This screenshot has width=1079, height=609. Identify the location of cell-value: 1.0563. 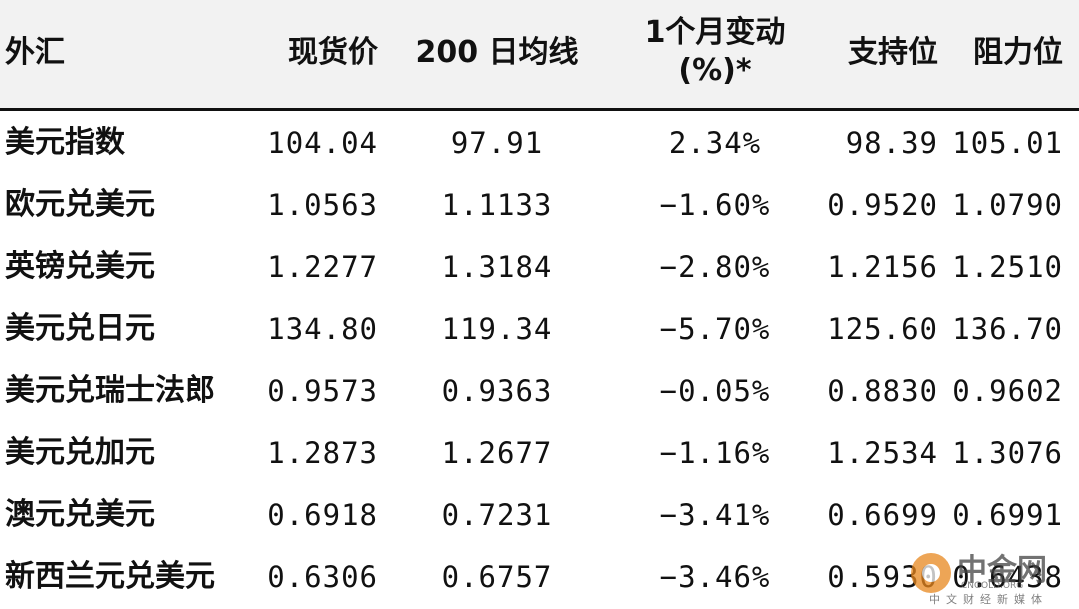
(322, 205).